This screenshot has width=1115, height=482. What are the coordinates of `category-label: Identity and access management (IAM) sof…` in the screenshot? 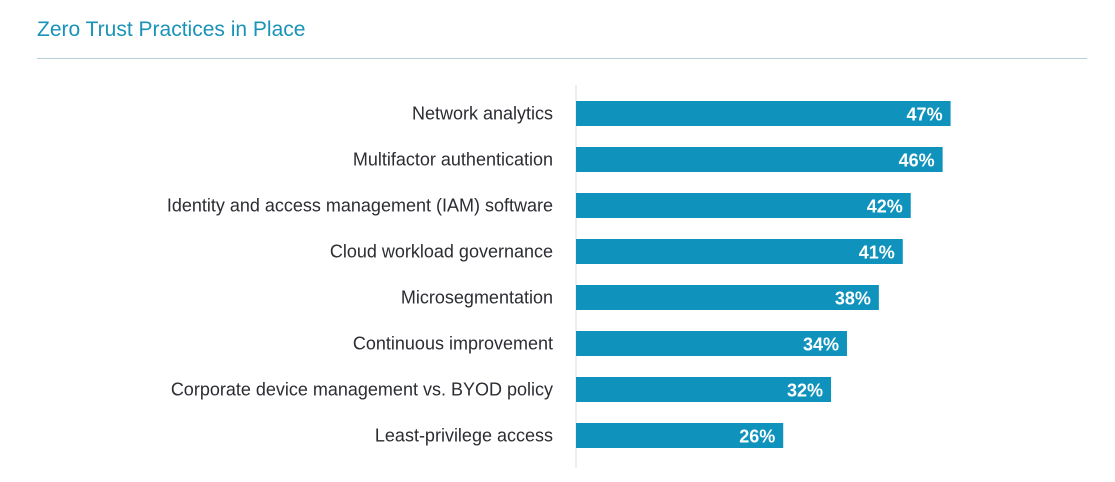 It's located at (360, 206).